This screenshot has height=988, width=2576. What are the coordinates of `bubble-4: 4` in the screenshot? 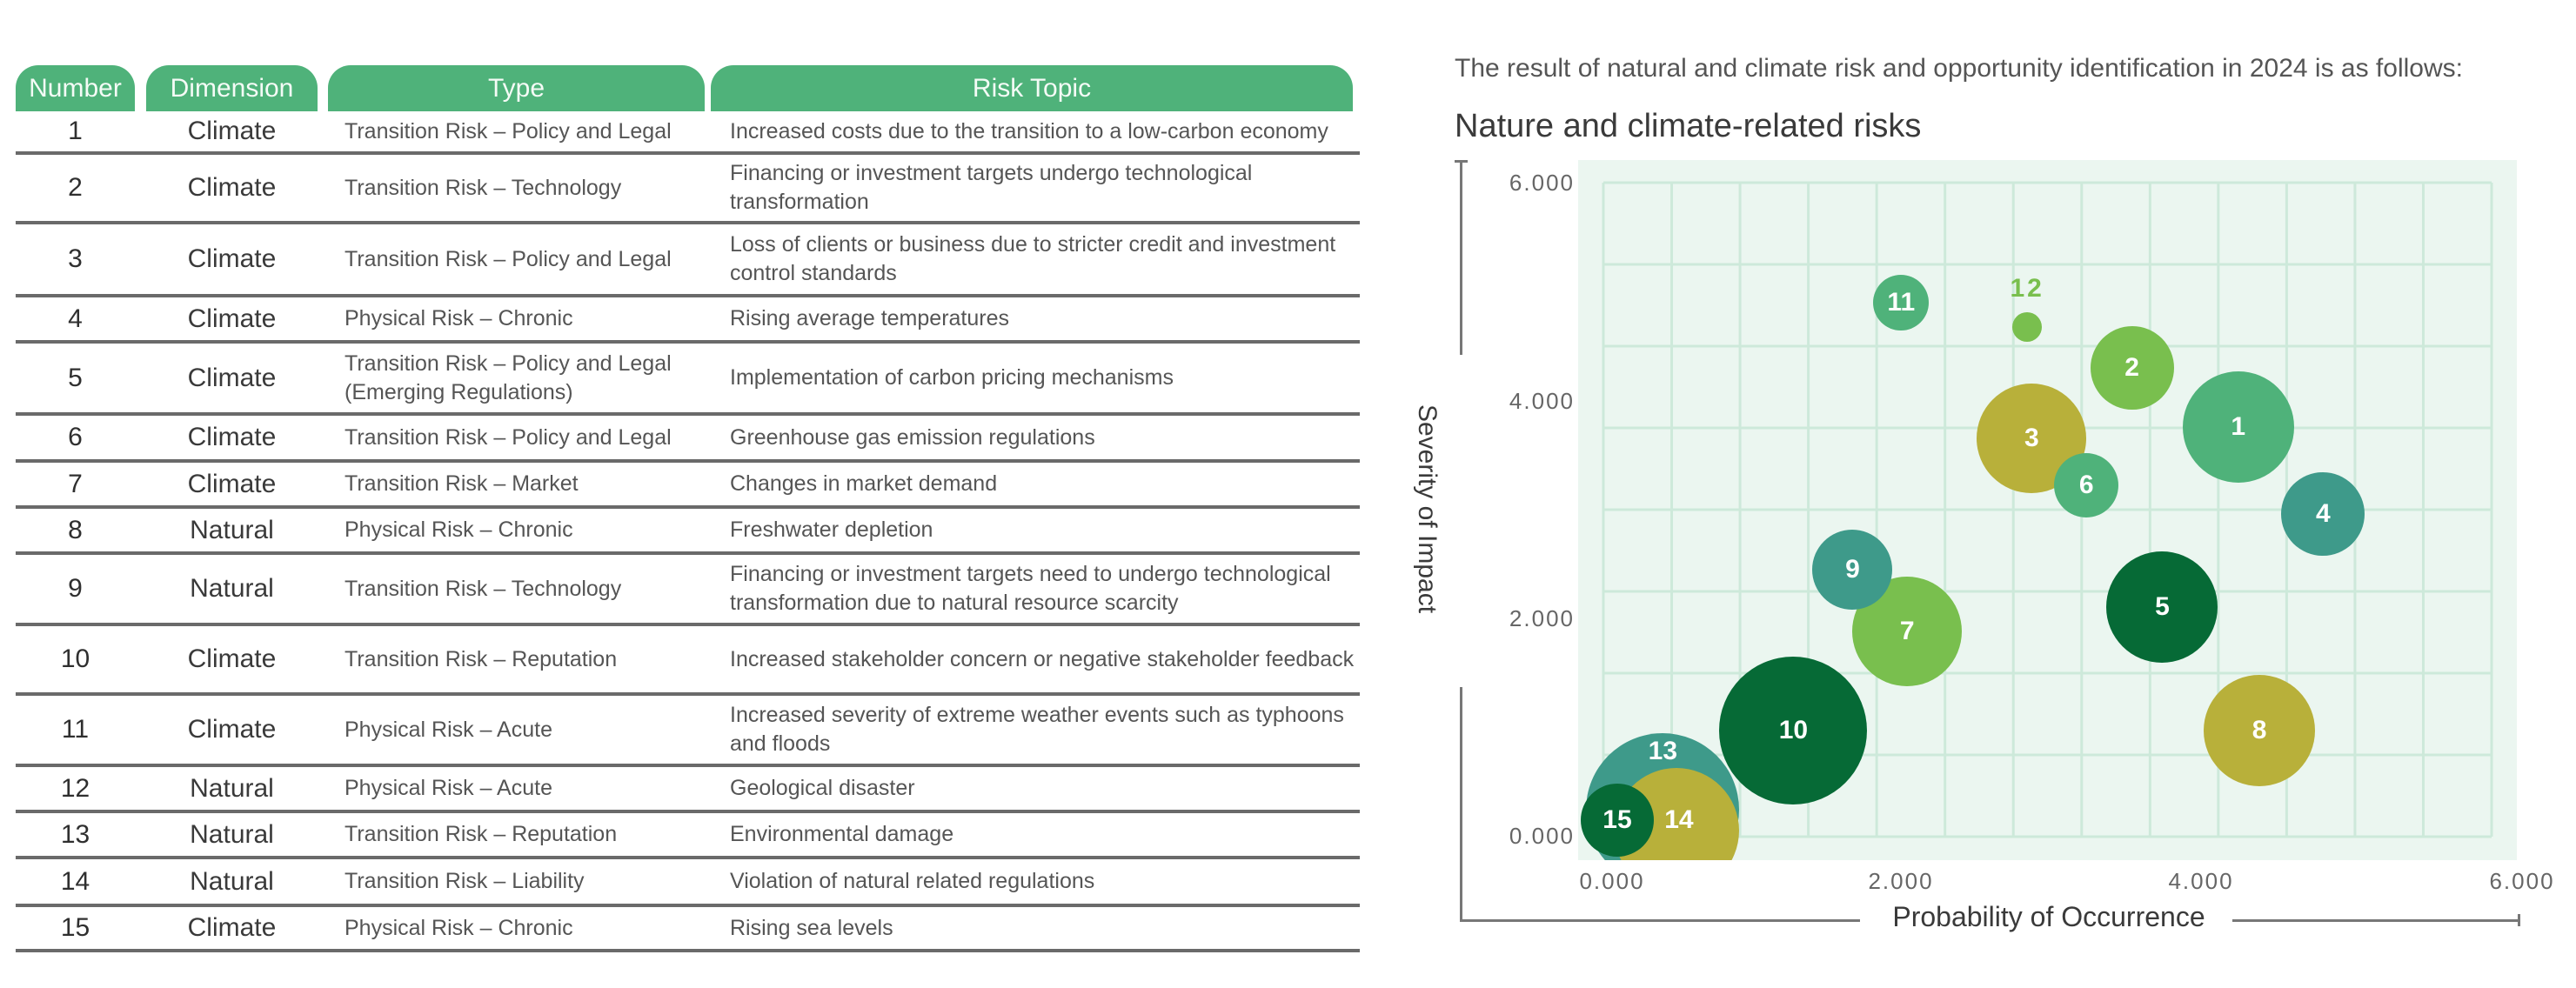 It's located at (2323, 514).